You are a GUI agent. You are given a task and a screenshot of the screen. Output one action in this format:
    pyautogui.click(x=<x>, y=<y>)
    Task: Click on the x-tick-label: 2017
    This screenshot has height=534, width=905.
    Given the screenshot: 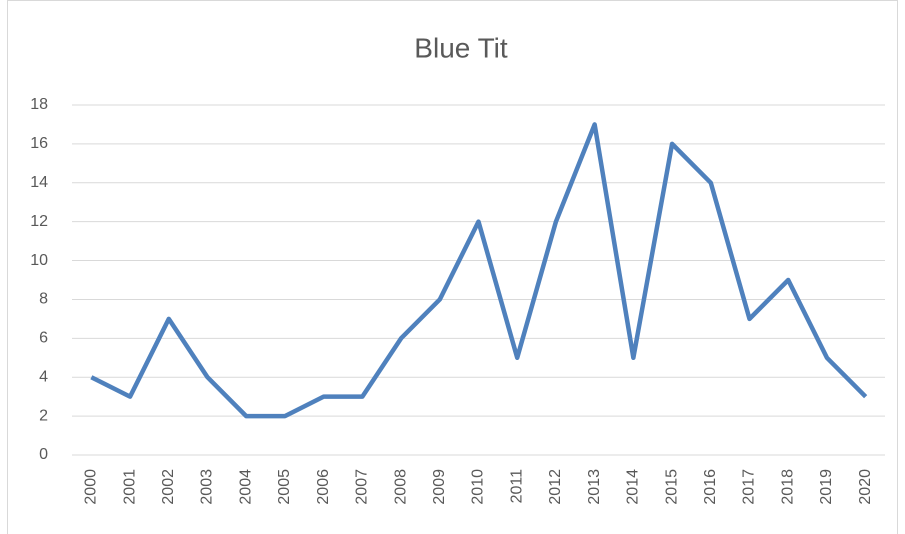 What is the action you would take?
    pyautogui.click(x=749, y=487)
    